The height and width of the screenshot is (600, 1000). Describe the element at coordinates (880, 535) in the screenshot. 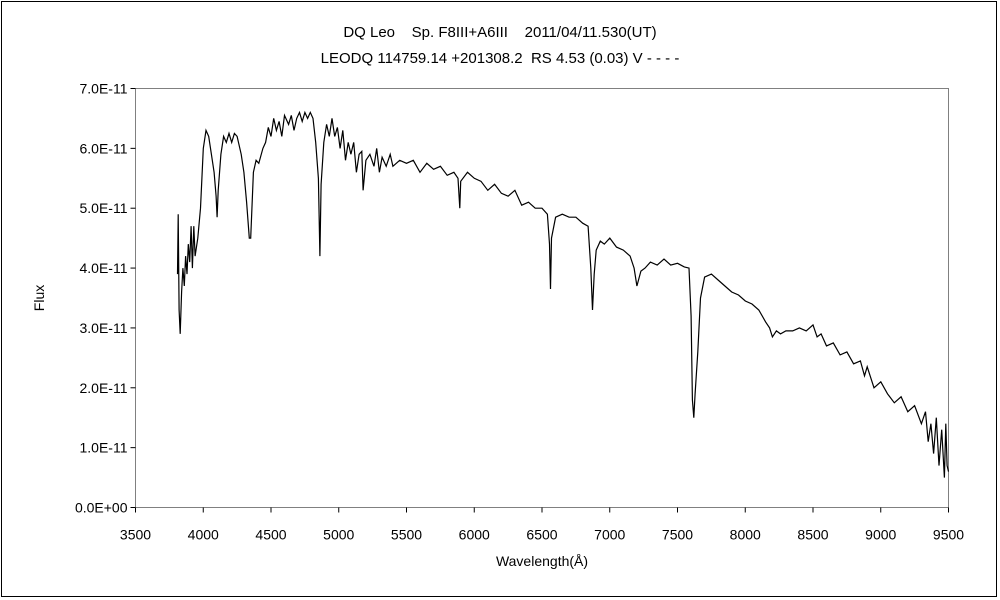

I see `x-tick-label: 9000` at that location.